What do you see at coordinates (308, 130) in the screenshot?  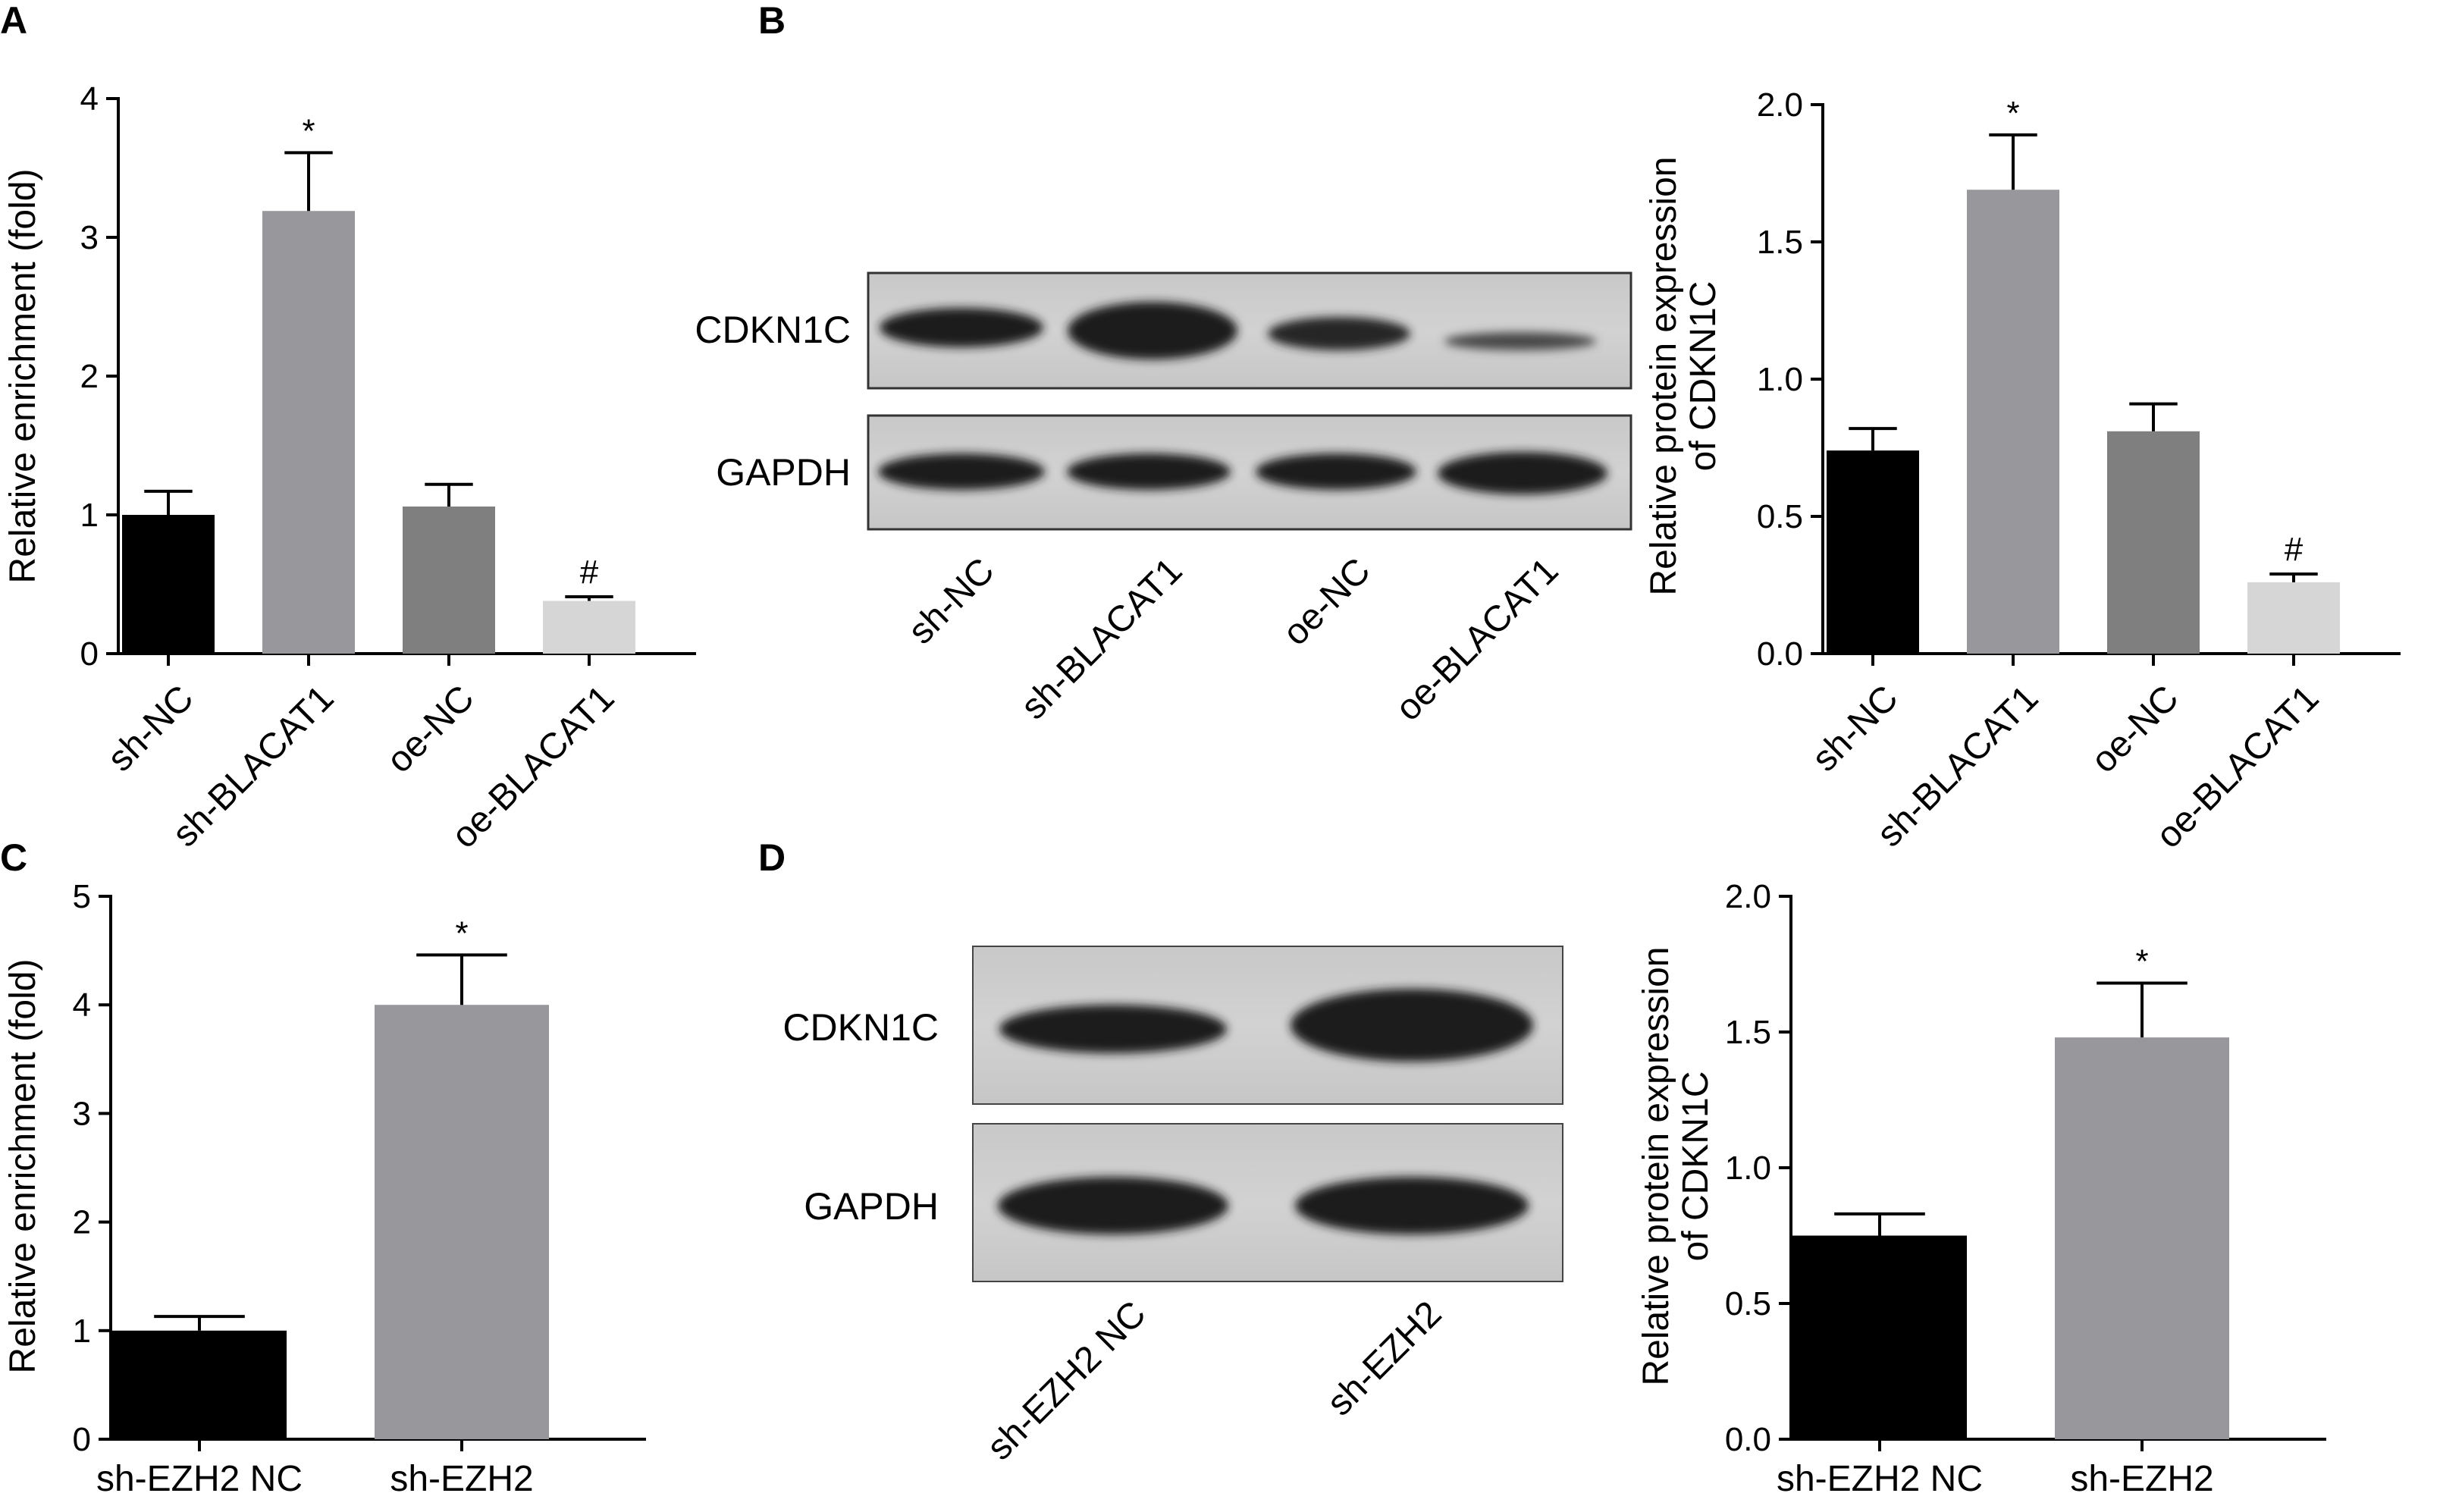 I see `significance-mark-a-1: *` at bounding box center [308, 130].